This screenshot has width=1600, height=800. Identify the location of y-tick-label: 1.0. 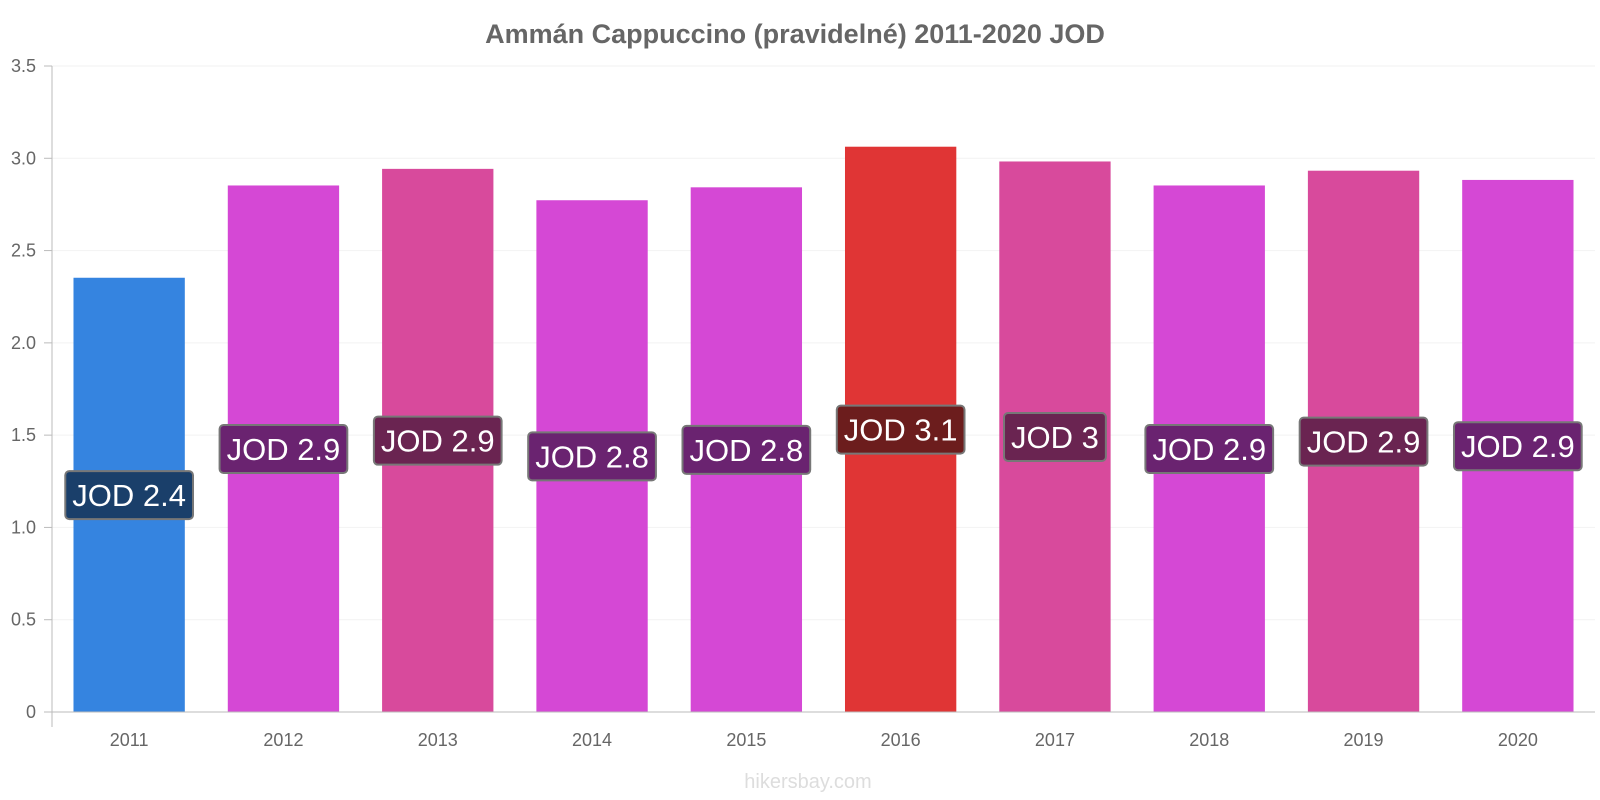
(23, 527).